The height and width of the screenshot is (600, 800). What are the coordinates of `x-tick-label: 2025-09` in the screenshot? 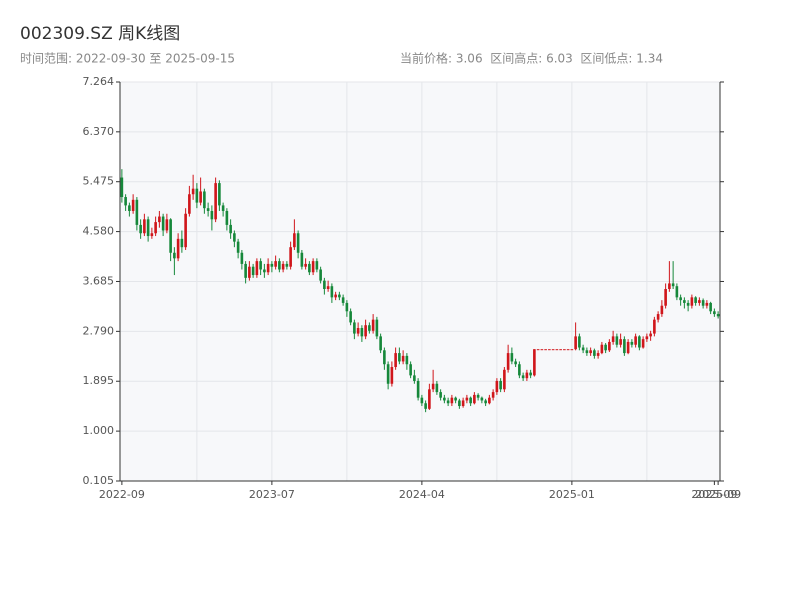 It's located at (718, 494).